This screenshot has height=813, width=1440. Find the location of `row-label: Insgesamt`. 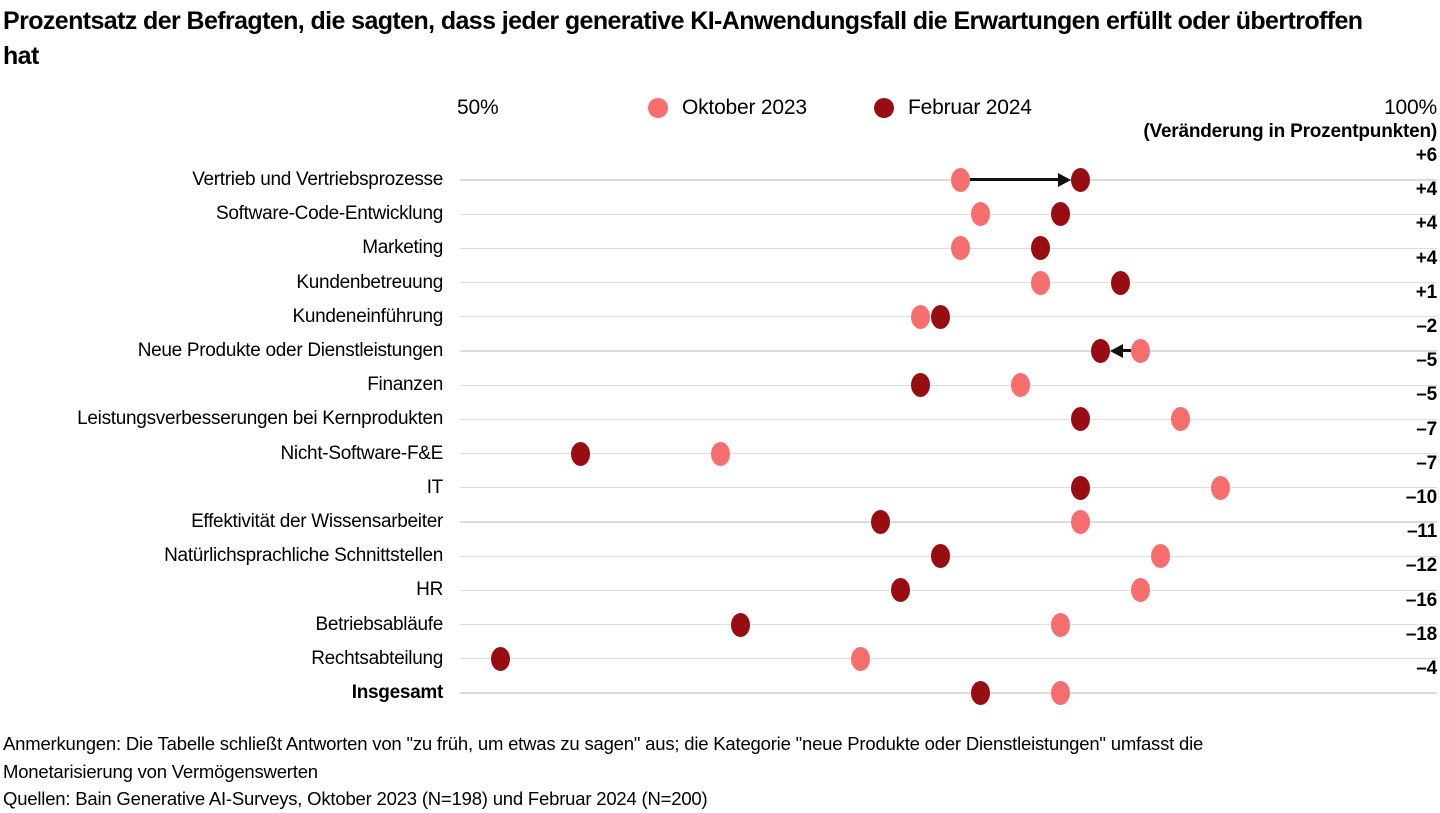

row-label: Insgesamt is located at coordinates (397, 692).